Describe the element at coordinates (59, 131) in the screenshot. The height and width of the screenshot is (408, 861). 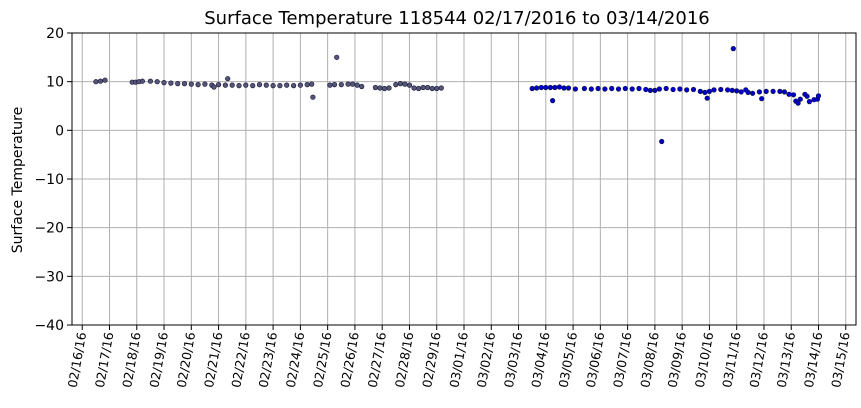
I see `y-tick-label: 0` at that location.